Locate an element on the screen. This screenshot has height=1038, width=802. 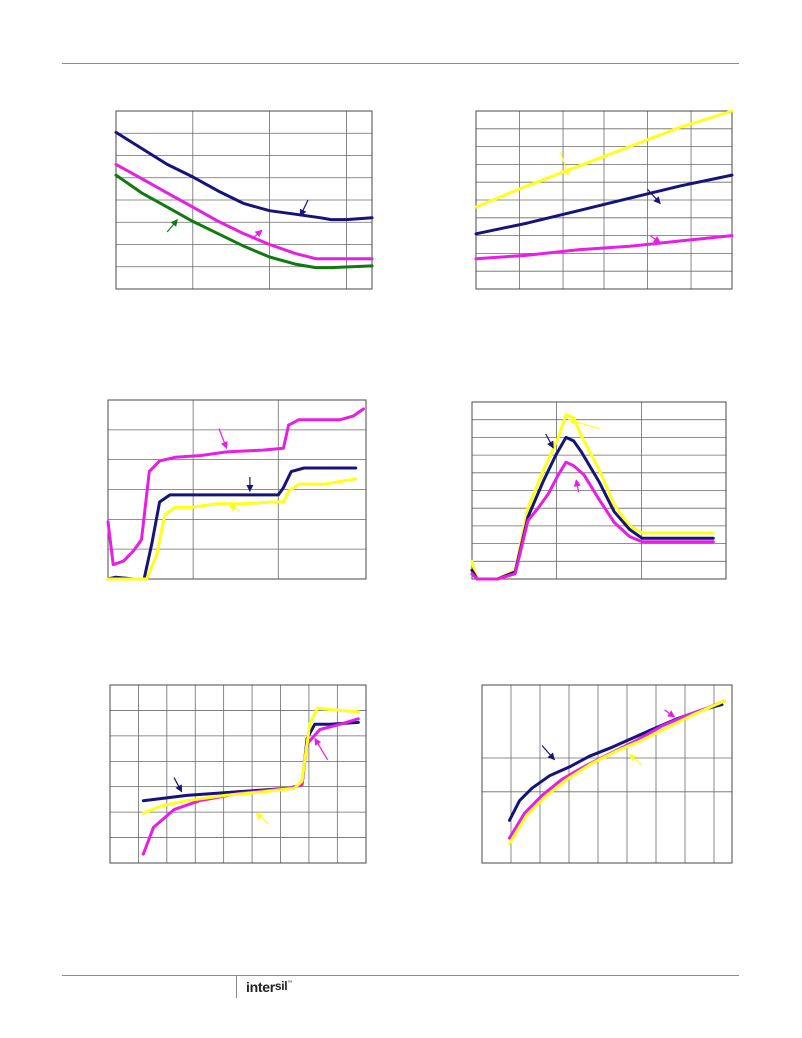
intersil-logo: intersil™ is located at coordinates (269, 987).